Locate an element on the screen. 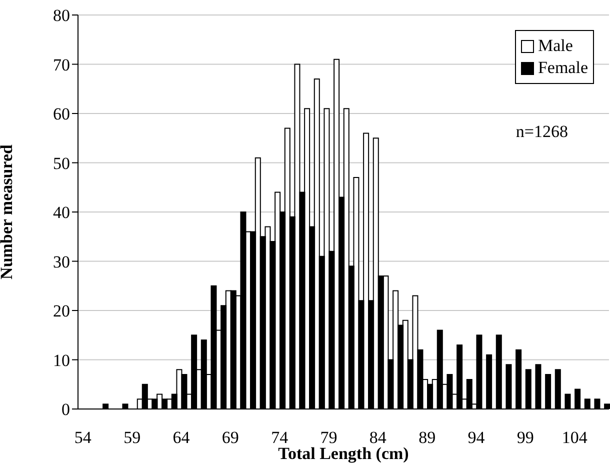 This screenshot has height=469, width=610. x-tick-label: 59 is located at coordinates (132, 438).